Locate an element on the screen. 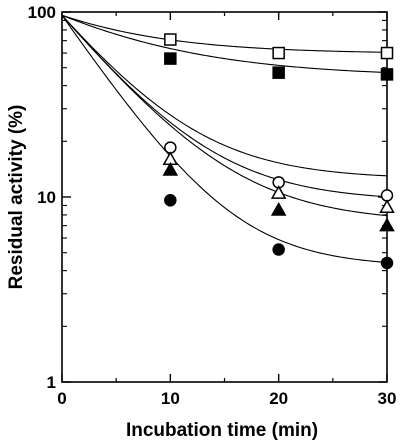 The height and width of the screenshot is (445, 400). x-axis-label: Incubation time (min) is located at coordinates (222, 430).